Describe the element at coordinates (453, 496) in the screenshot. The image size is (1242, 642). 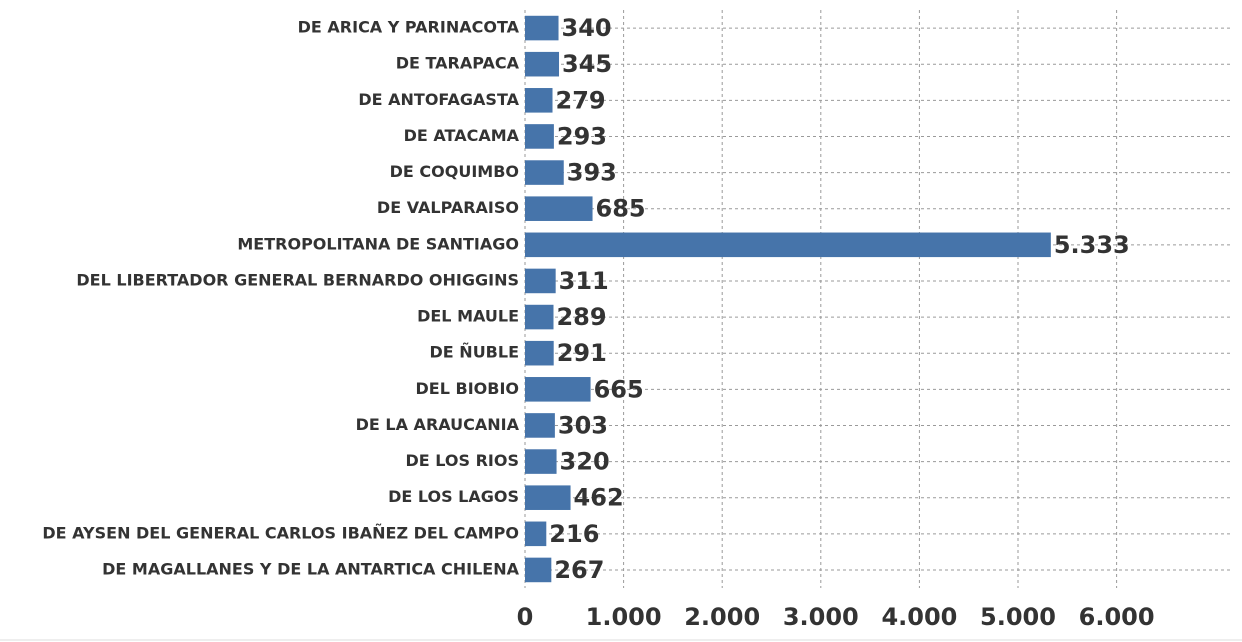
I see `category-label: DE LOS LAGOS` at that location.